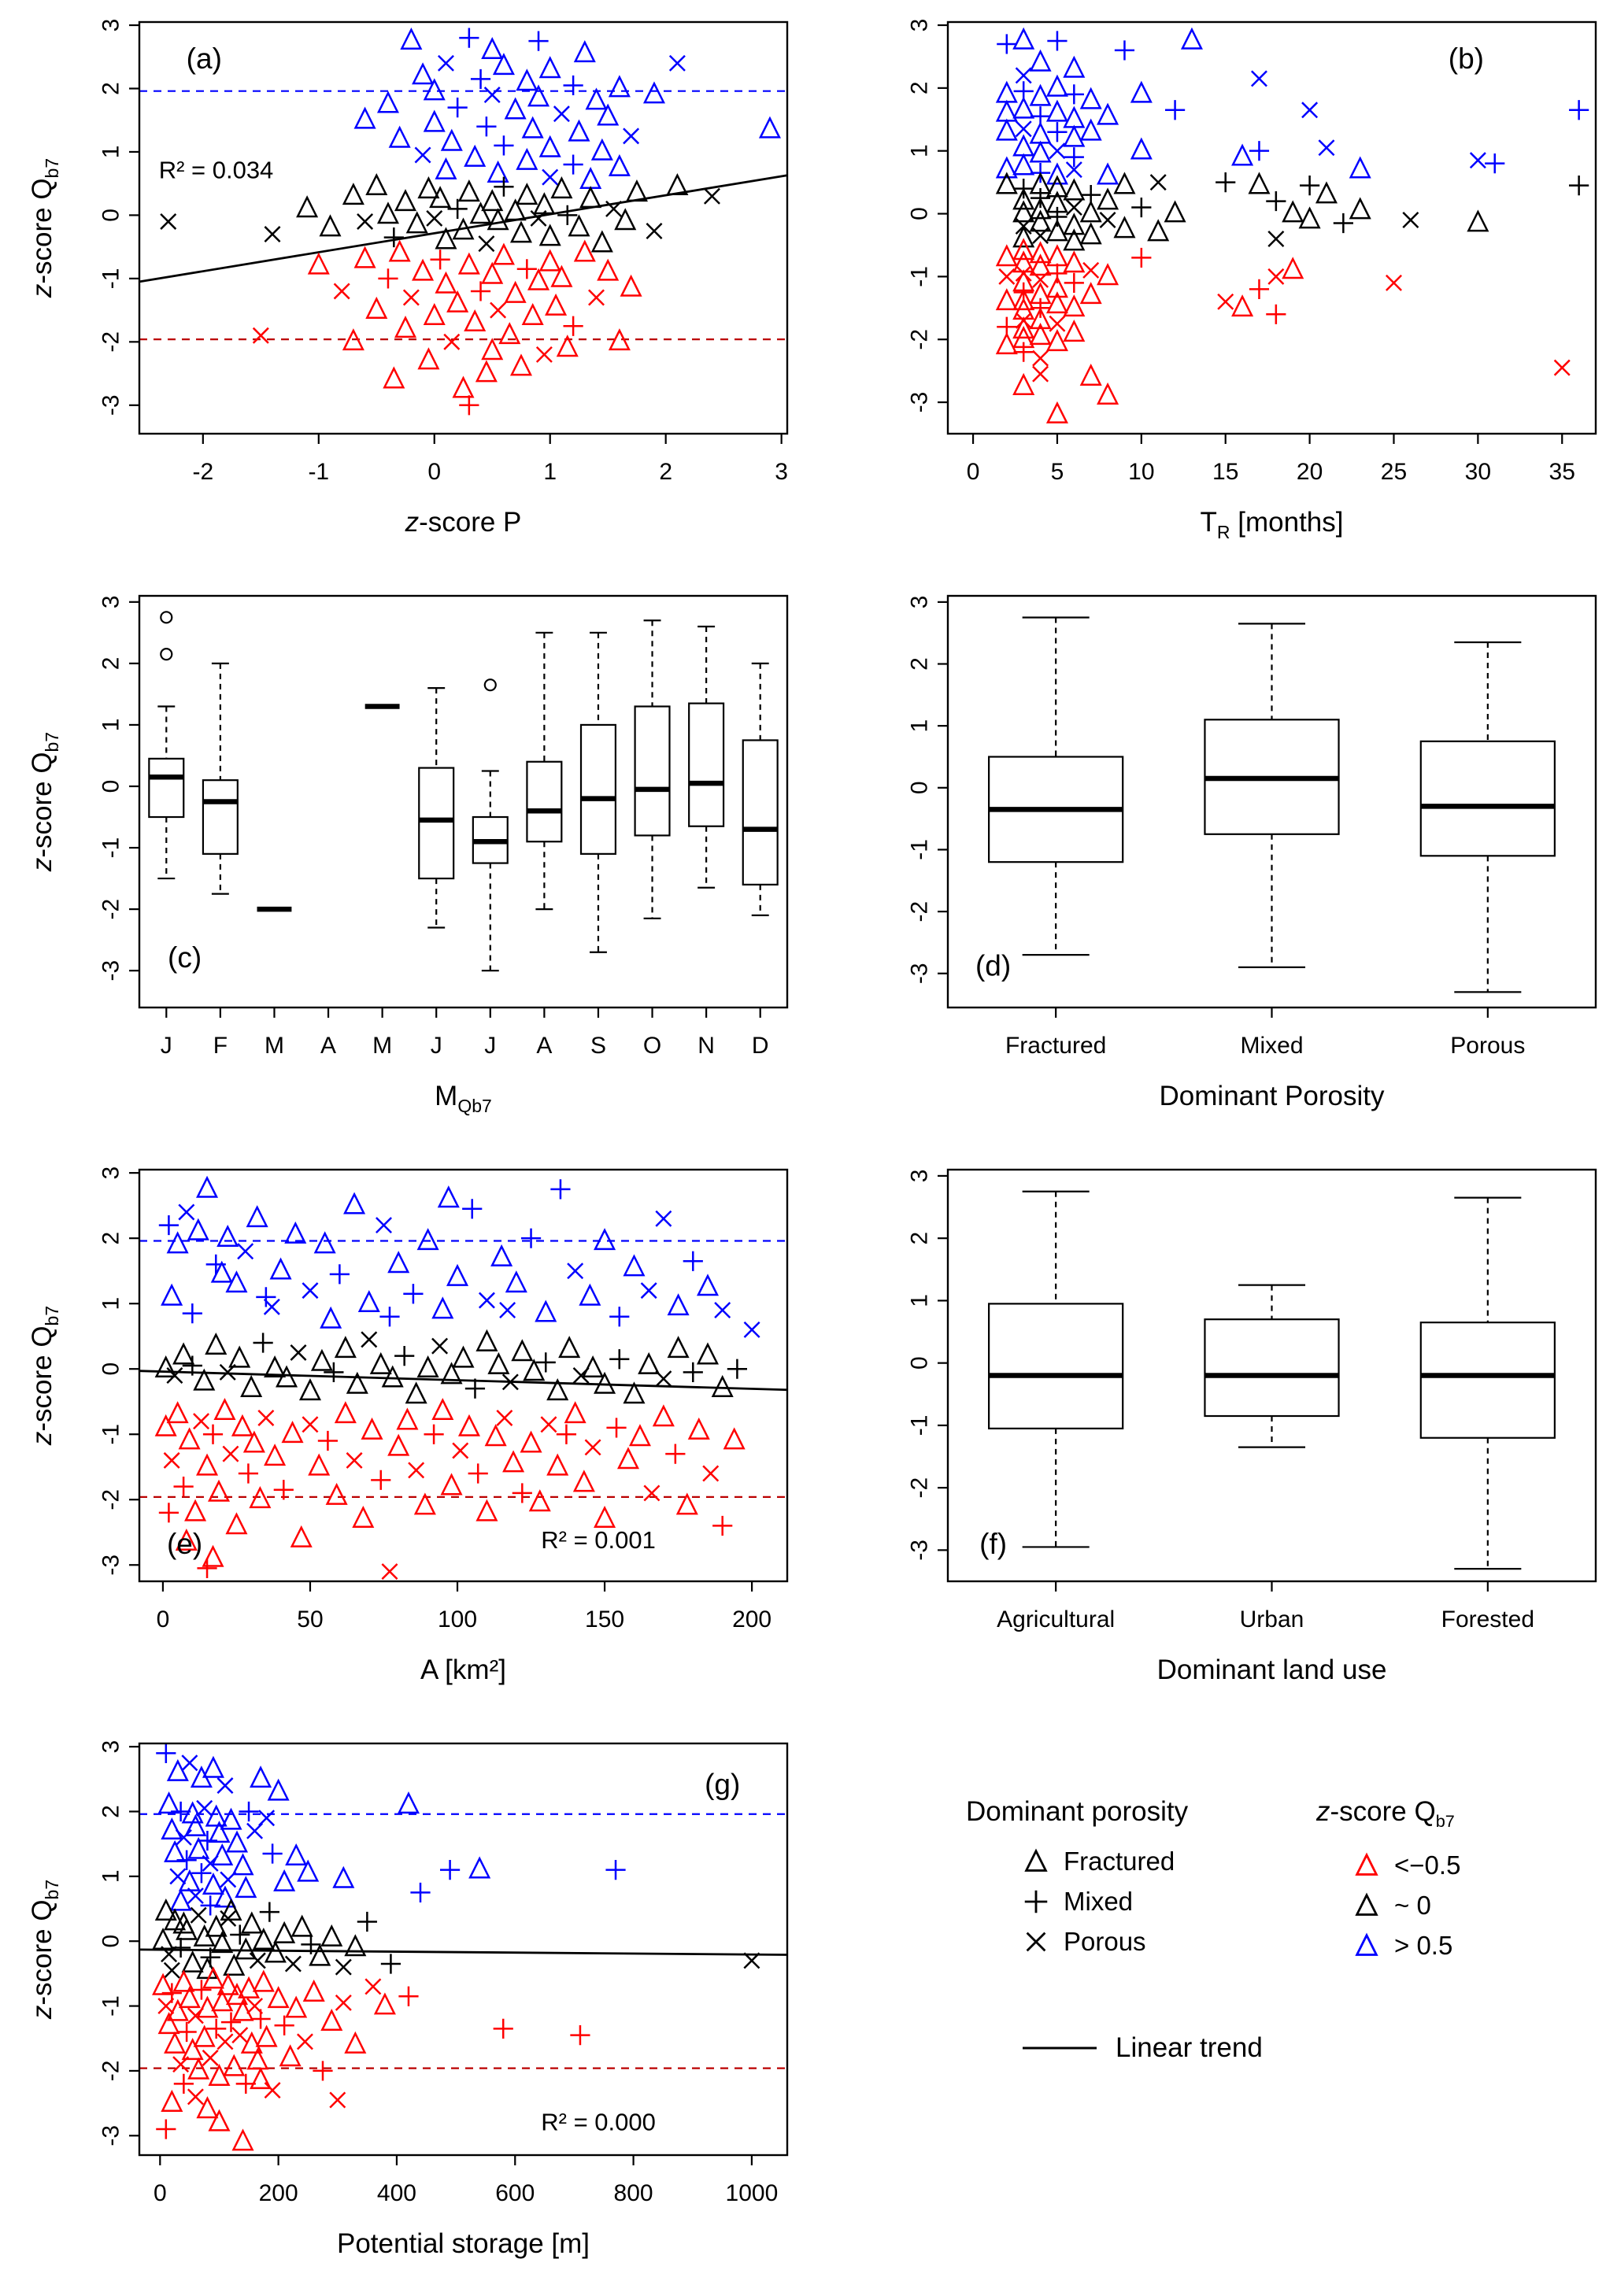 The width and height of the screenshot is (1617, 2296). Describe the element at coordinates (1487, 1046) in the screenshot. I see `svg-text: Porous` at that location.